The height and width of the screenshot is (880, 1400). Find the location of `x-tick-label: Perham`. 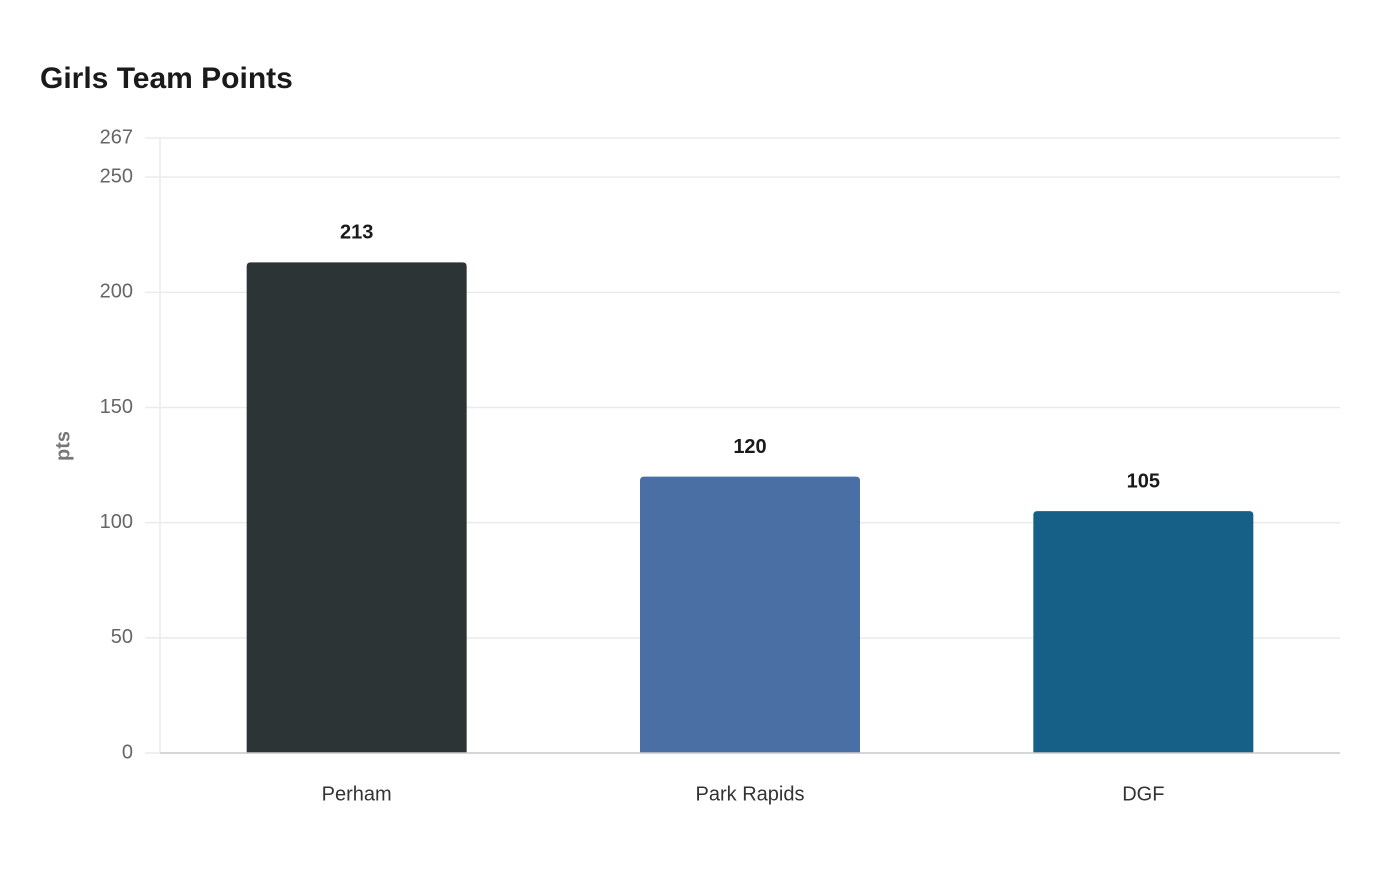

x-tick-label: Perham is located at coordinates (357, 794).